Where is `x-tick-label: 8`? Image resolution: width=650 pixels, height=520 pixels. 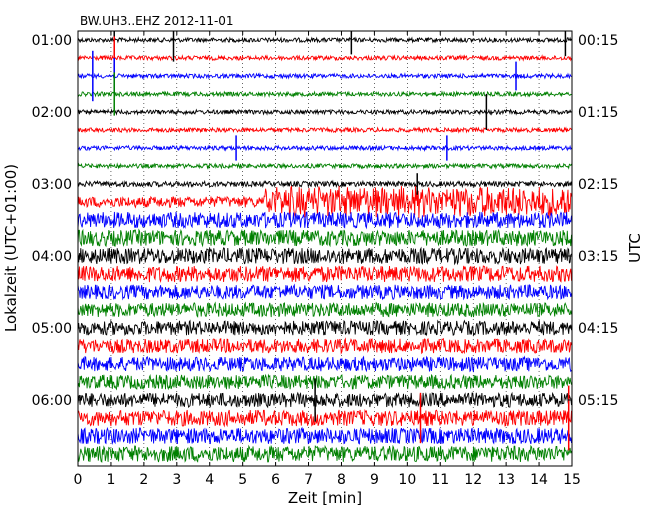
x-tick-label: 8 is located at coordinates (341, 480).